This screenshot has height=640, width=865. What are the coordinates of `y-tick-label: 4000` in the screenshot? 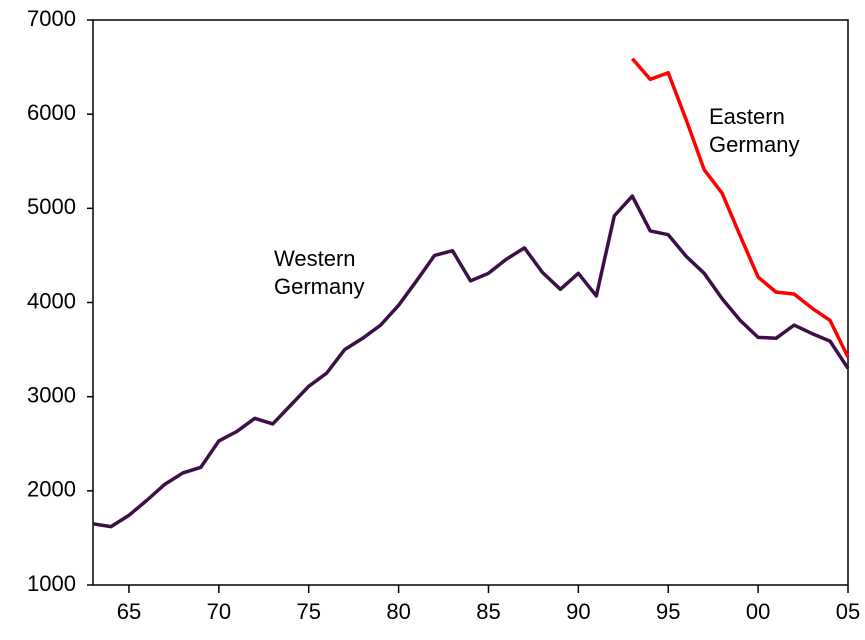 It's located at (51, 300).